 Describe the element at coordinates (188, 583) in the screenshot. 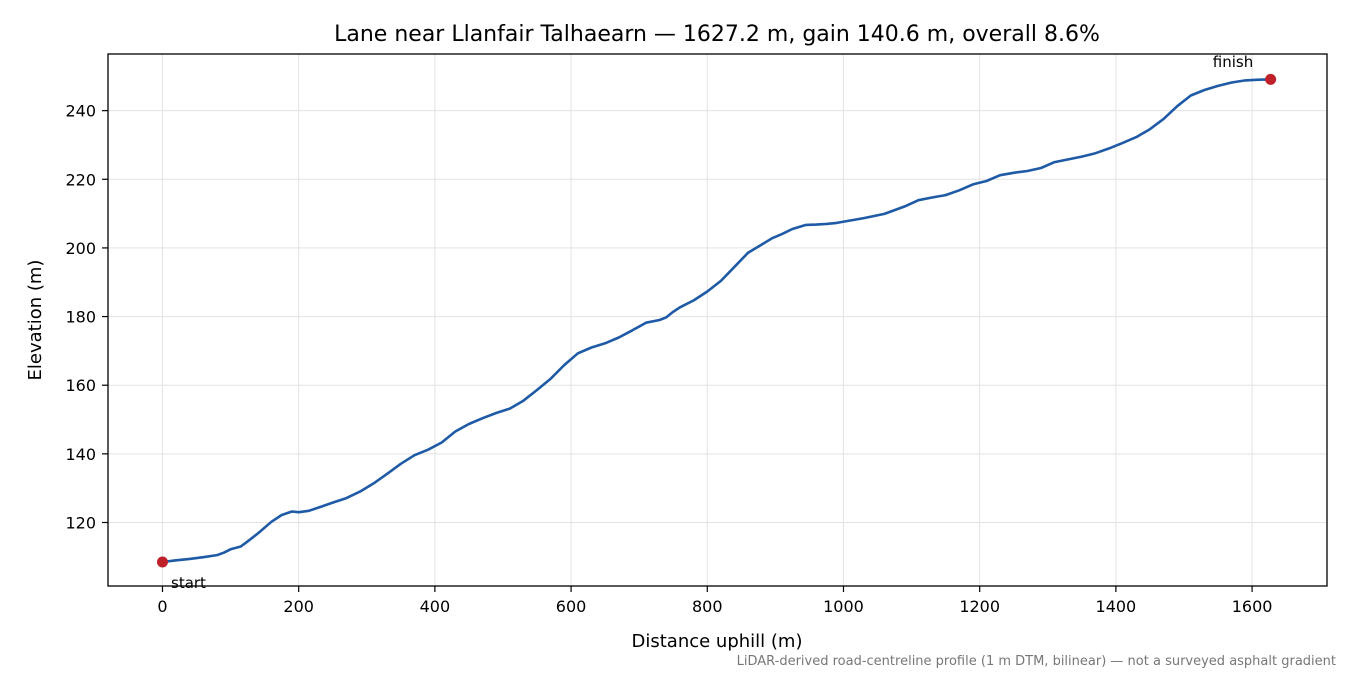

I see `start-annotation: start` at that location.